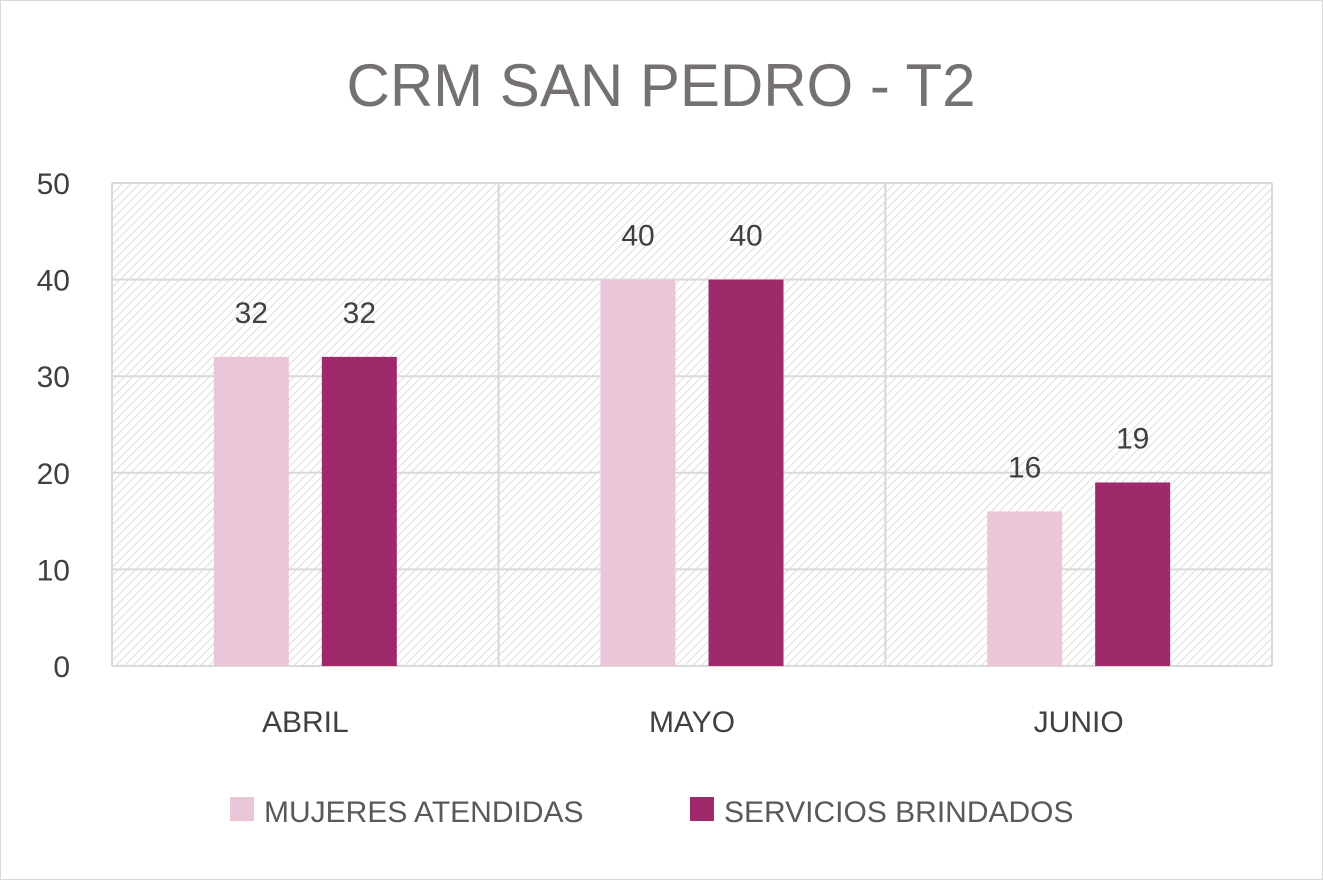 The width and height of the screenshot is (1323, 880). Describe the element at coordinates (61, 667) in the screenshot. I see `y-tick-label: 0` at that location.